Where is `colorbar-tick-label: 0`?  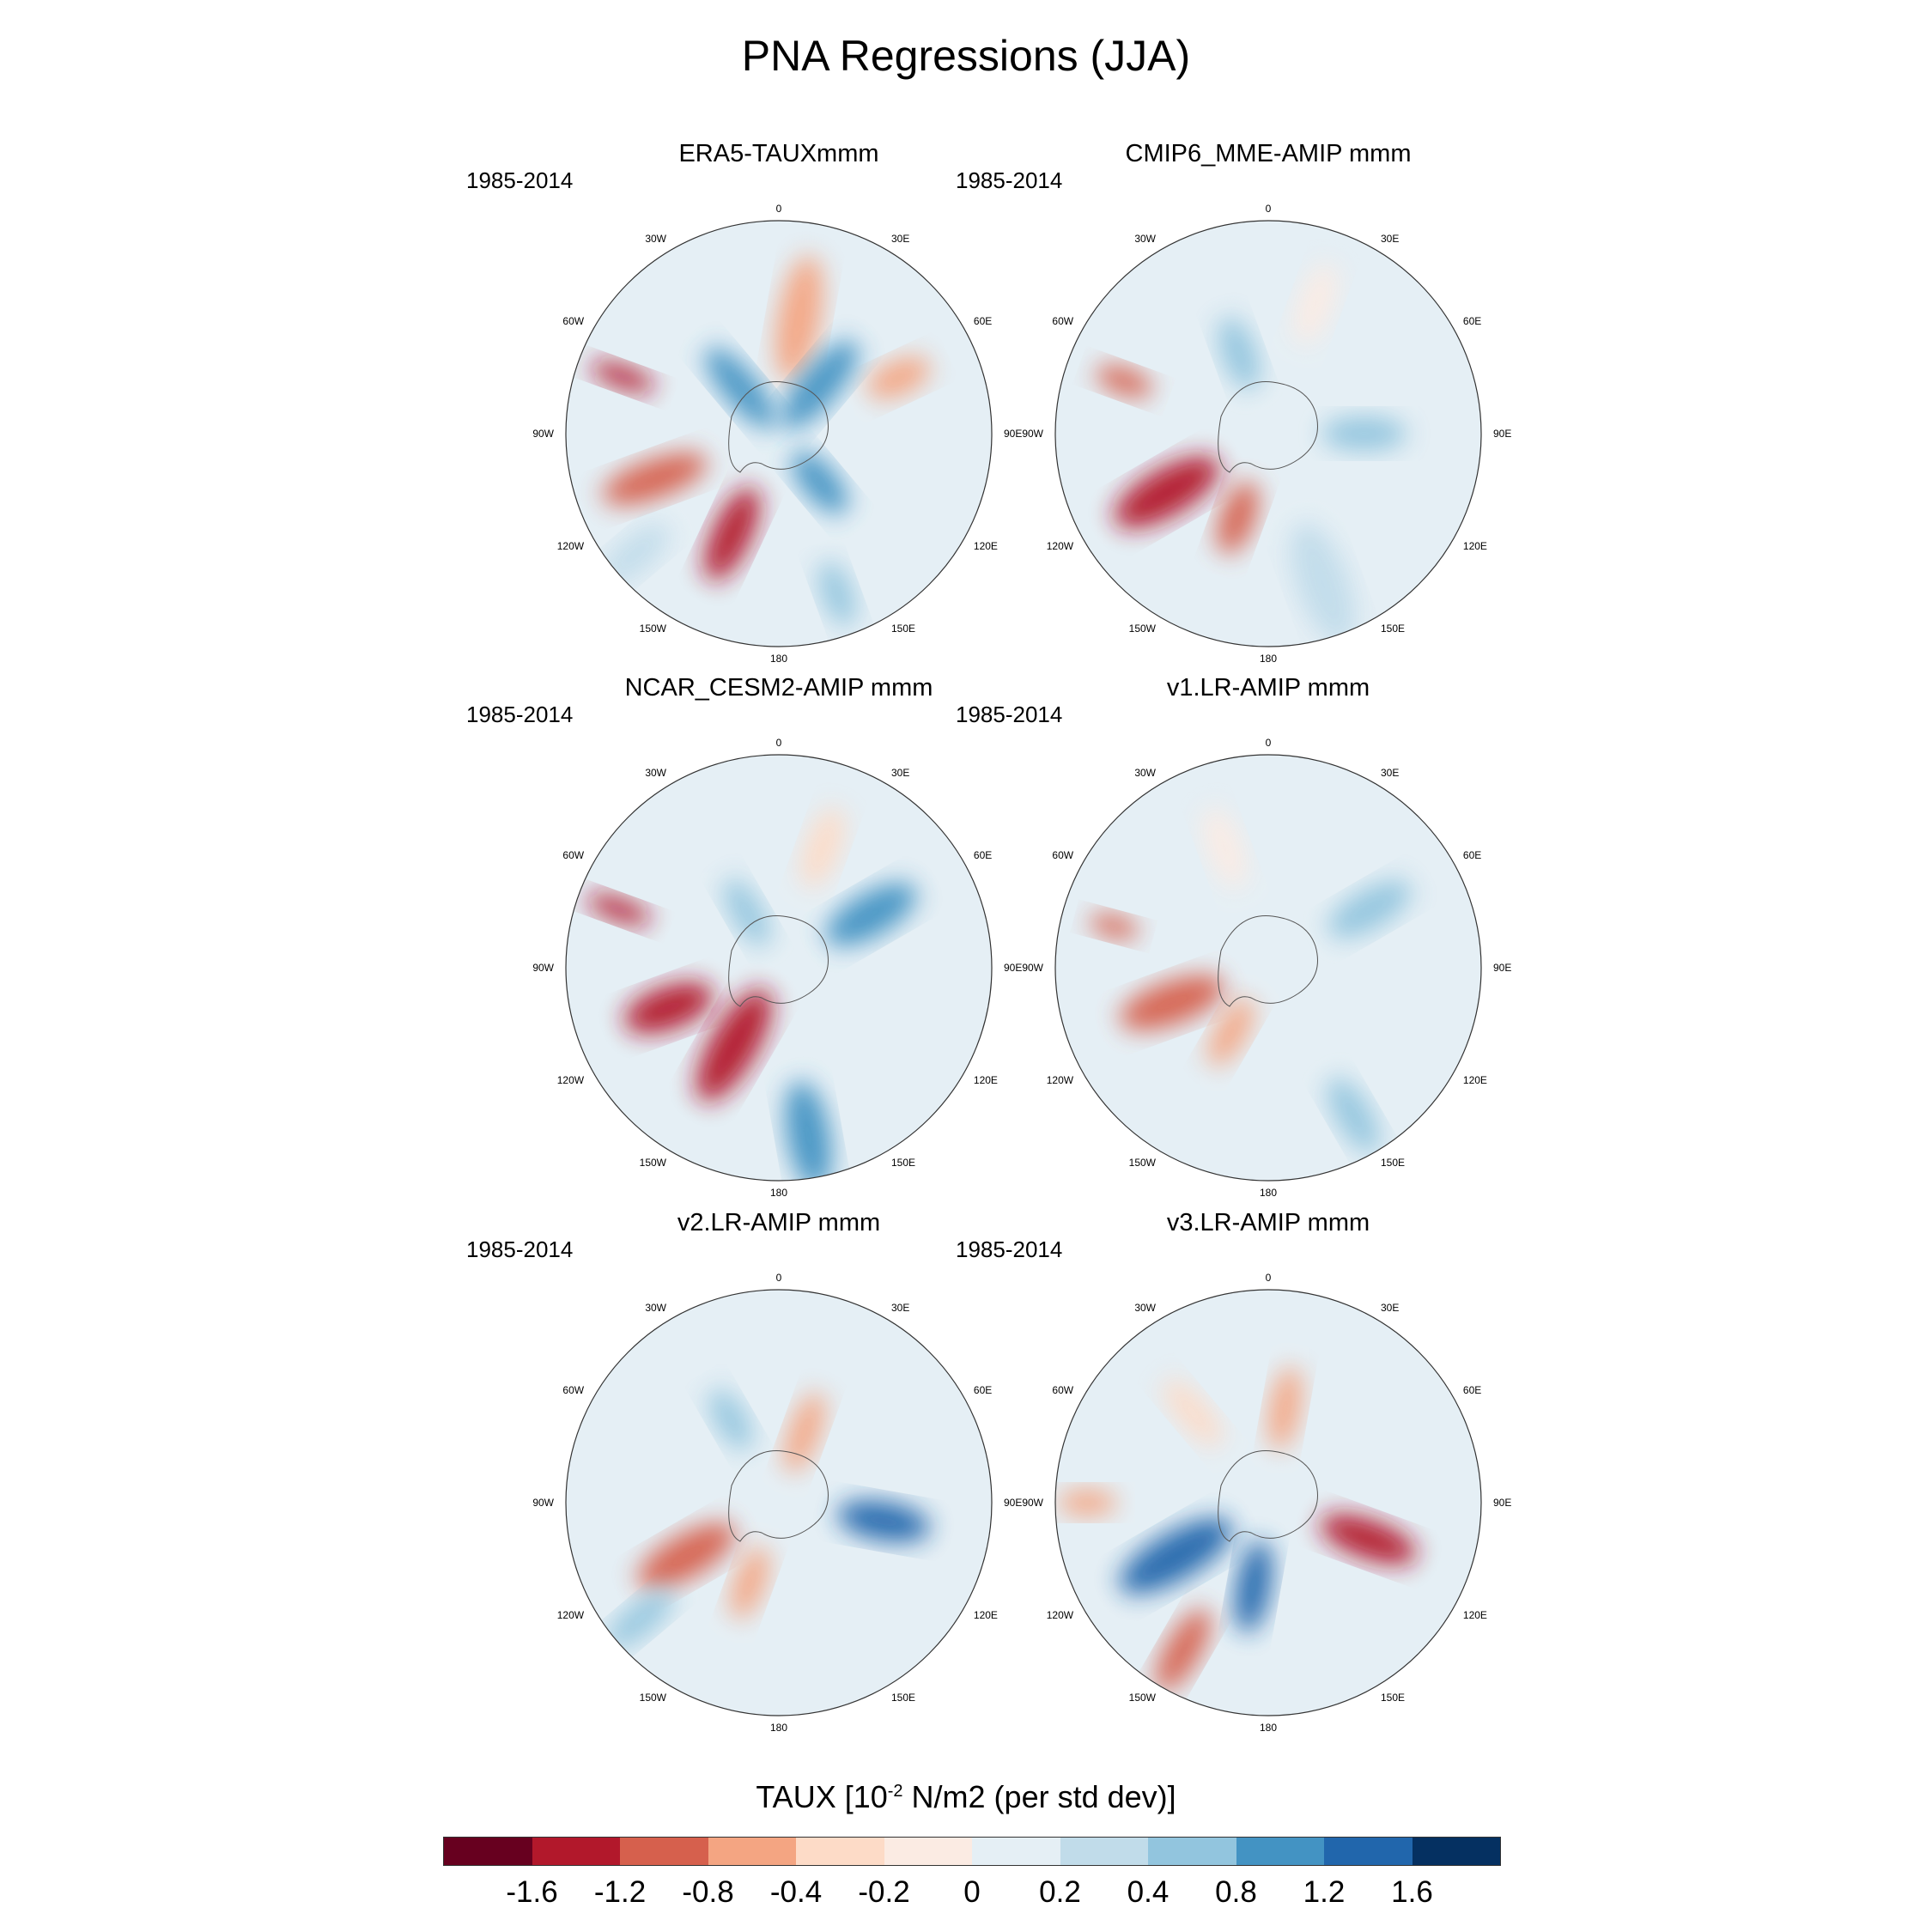
colorbar-tick-label: 0 is located at coordinates (972, 1892).